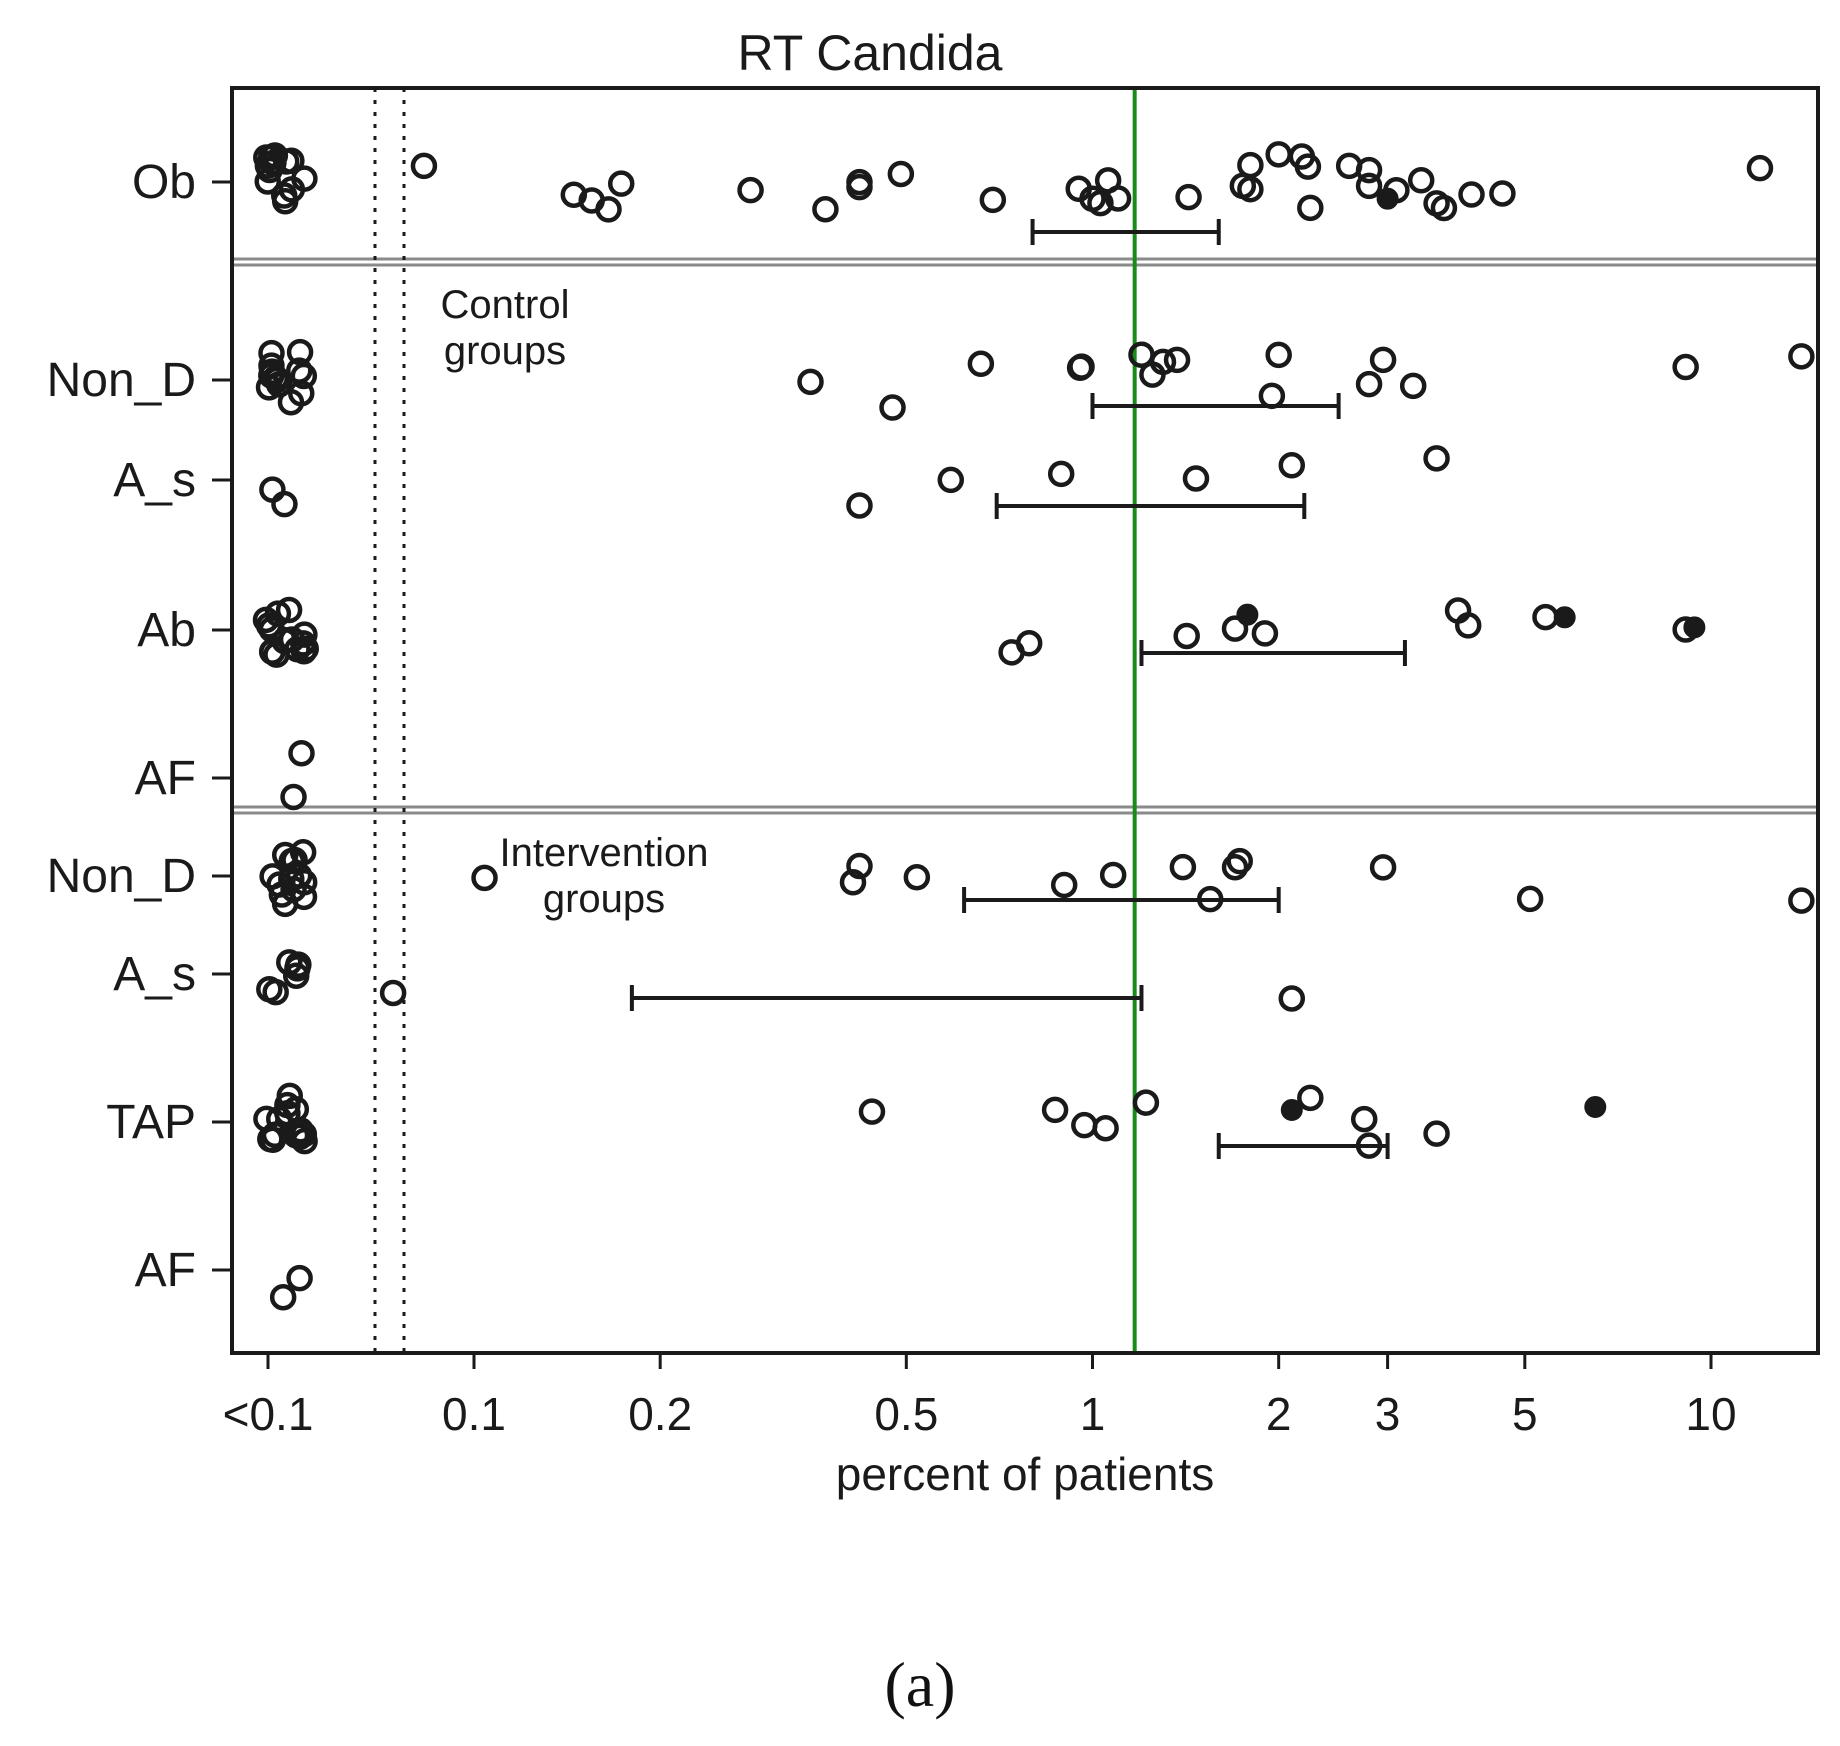 This screenshot has width=1840, height=1746. I want to click on y-tick-label: TAP, so click(151, 1122).